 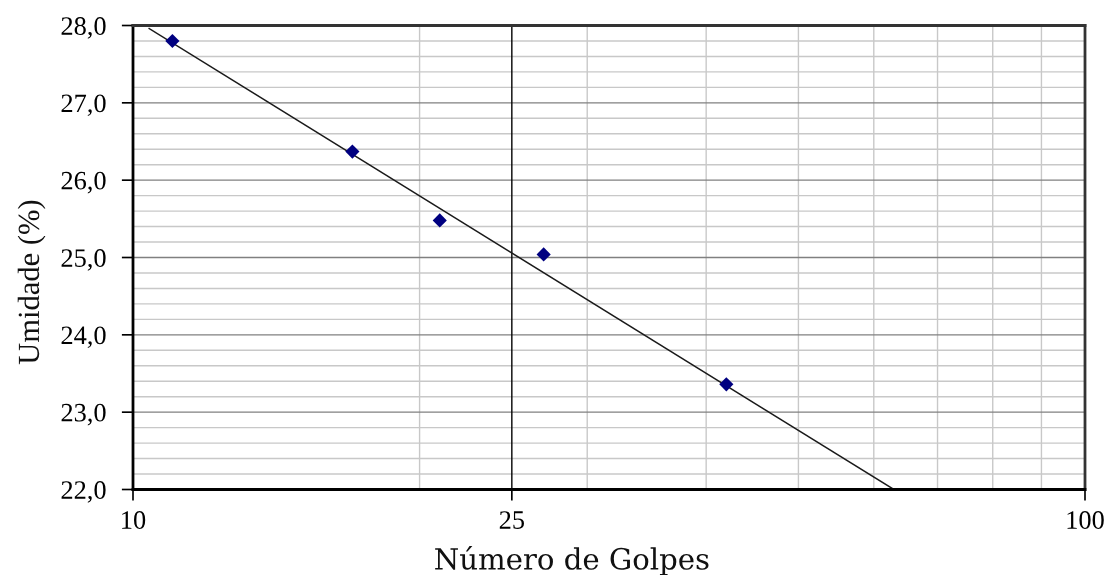 What do you see at coordinates (83, 28) in the screenshot?
I see `y-tick-label: 28,0` at bounding box center [83, 28].